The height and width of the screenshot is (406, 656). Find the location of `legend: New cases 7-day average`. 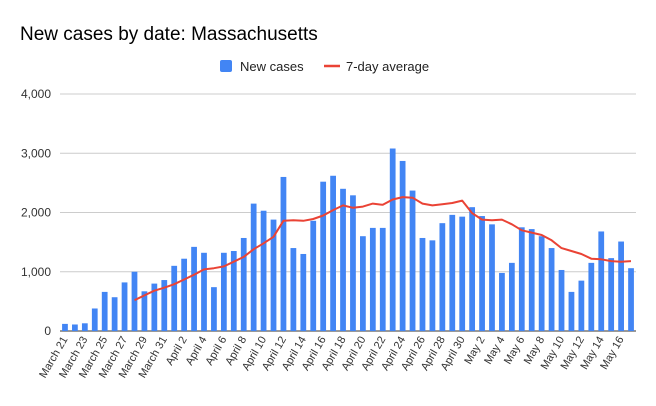

legend: New cases 7-day average is located at coordinates (324, 66).